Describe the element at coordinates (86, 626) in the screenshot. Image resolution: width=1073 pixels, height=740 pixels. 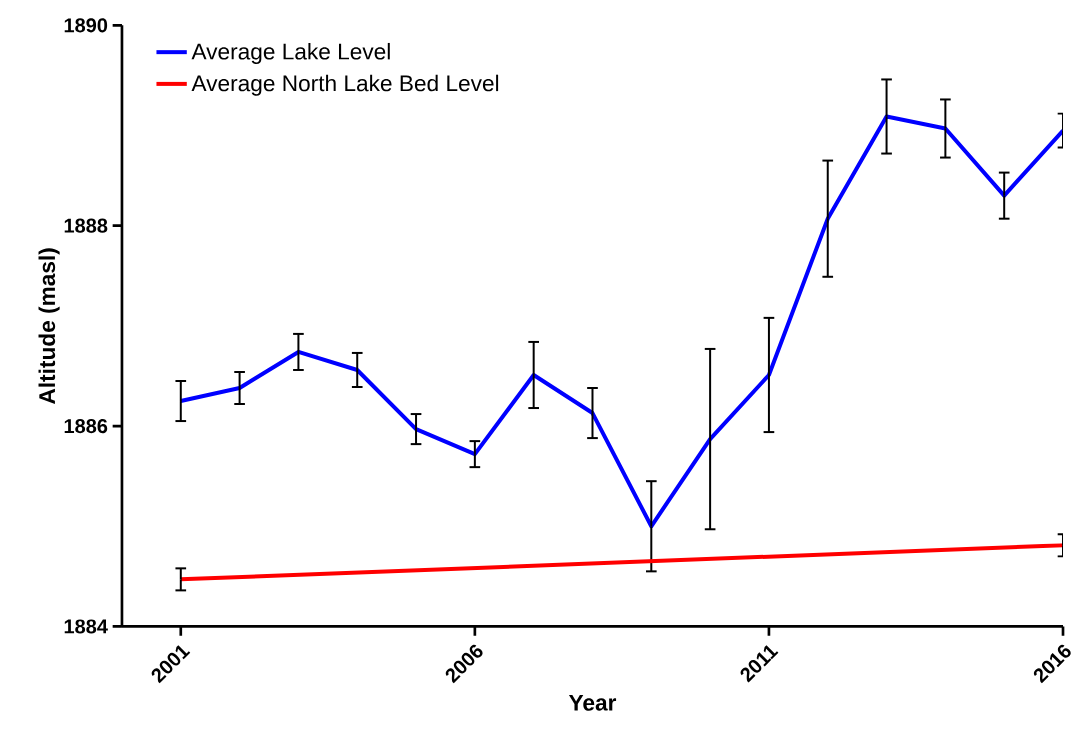
I see `y-tick-label: 1884` at that location.